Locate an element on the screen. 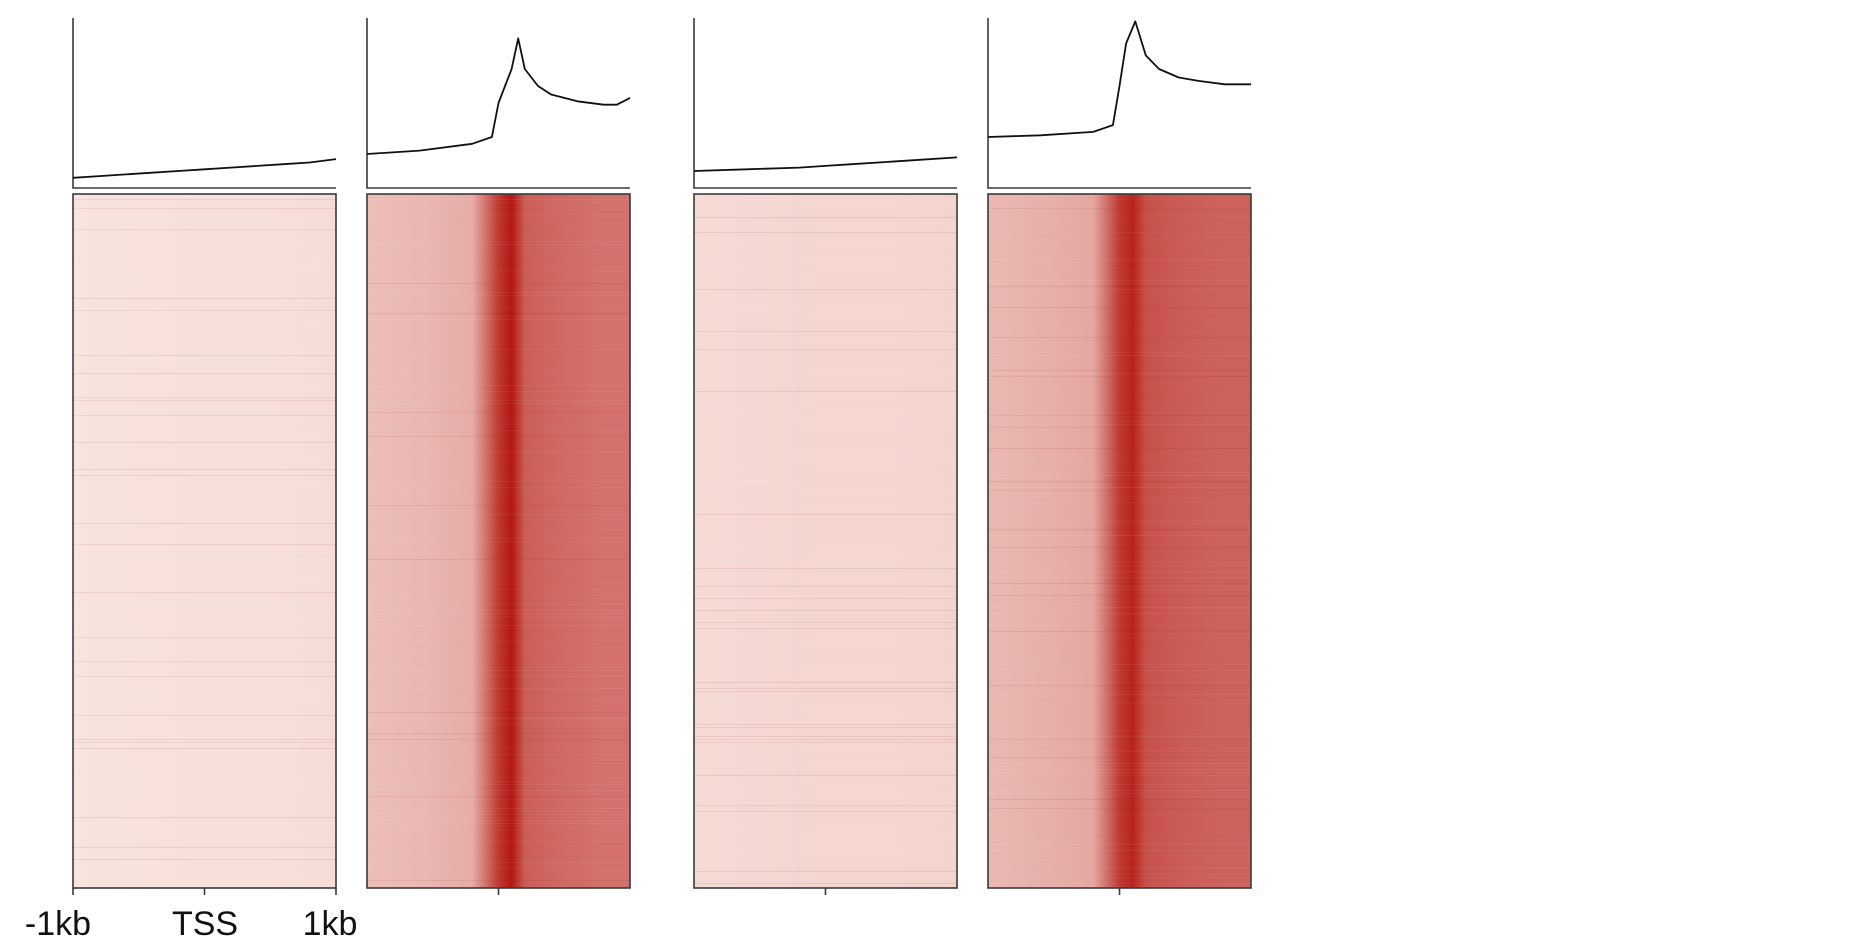 This screenshot has height=943, width=1857. x-axis-tick-labels: -1kb TSS 1kb is located at coordinates (191, 924).